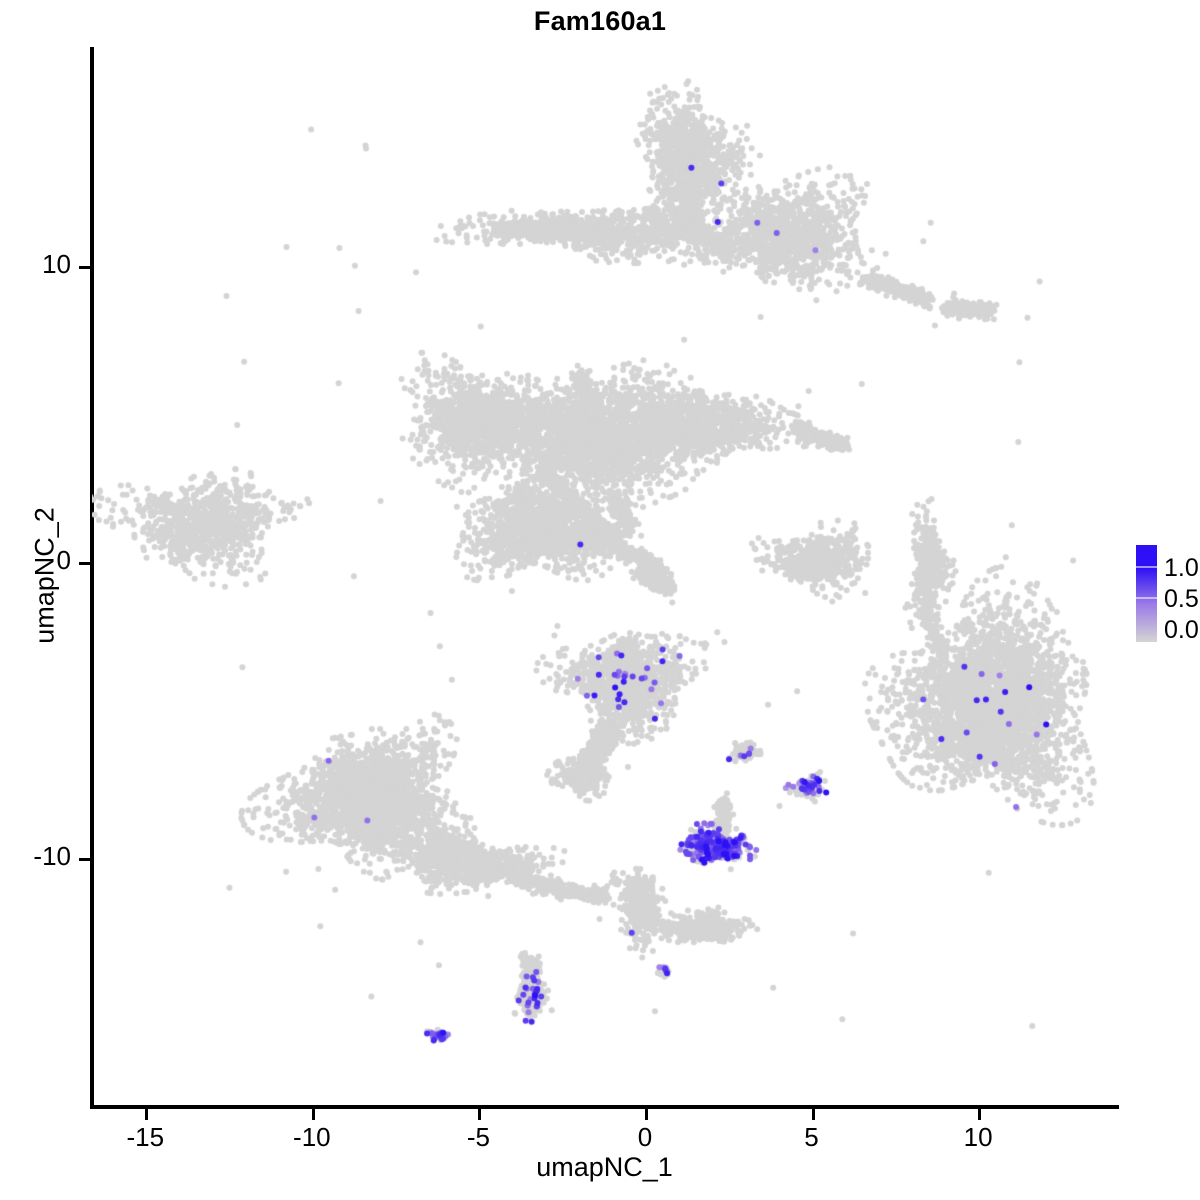 The image size is (1200, 1200). What do you see at coordinates (44, 575) in the screenshot?
I see `y-axis-title: umapNC_2` at bounding box center [44, 575].